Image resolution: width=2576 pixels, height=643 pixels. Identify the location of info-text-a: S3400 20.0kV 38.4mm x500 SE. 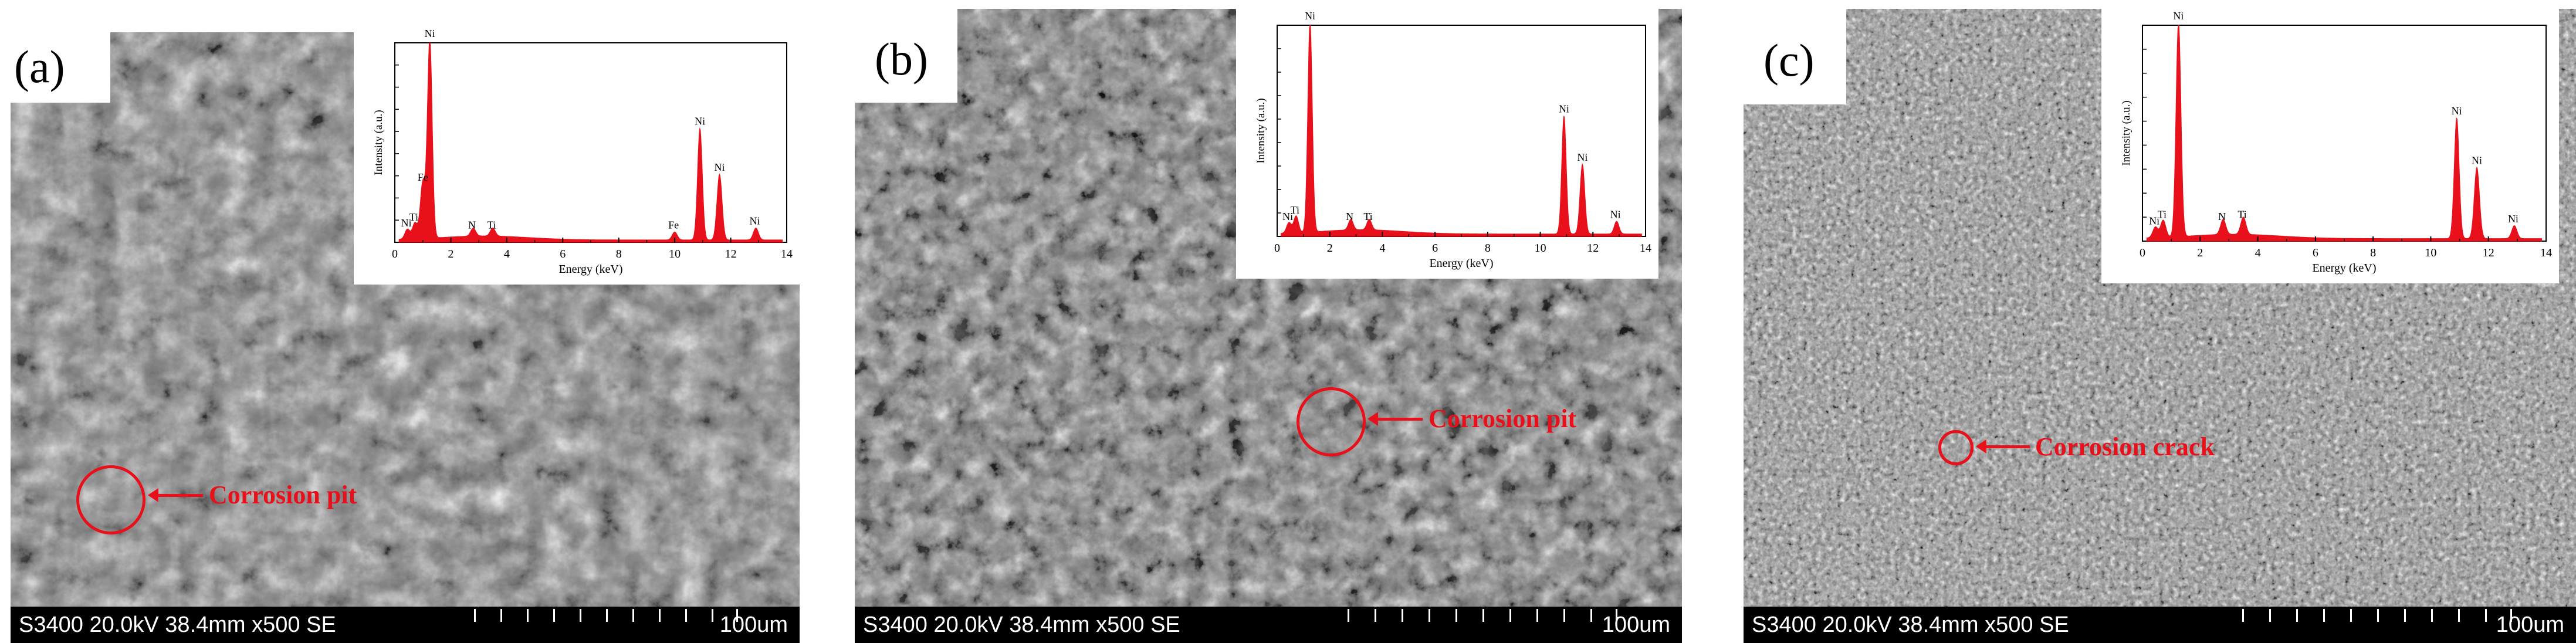
(177, 624).